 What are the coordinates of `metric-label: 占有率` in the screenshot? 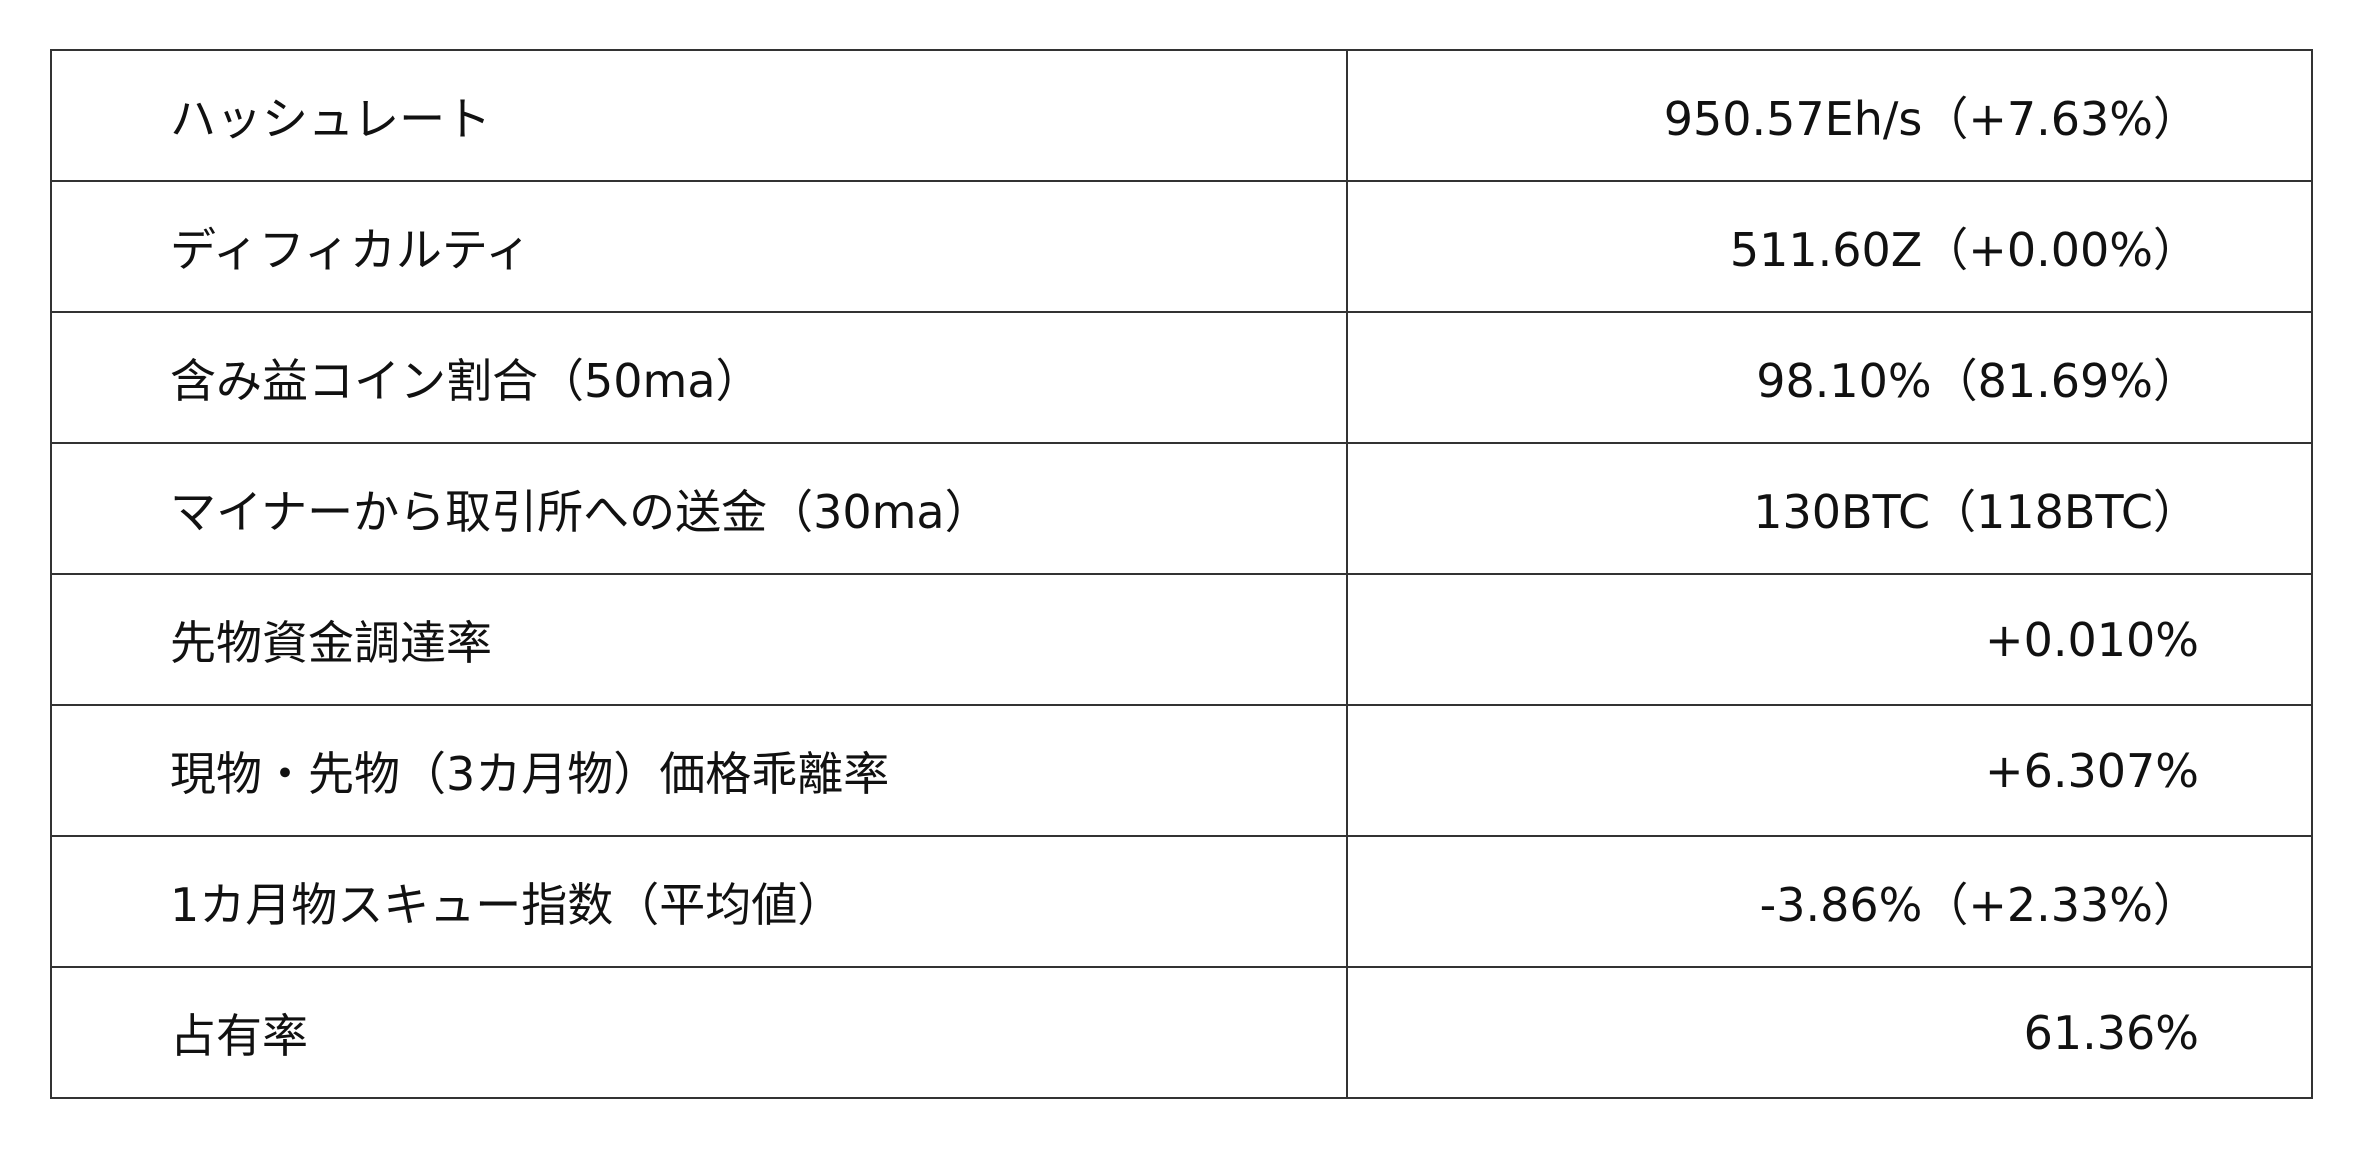 It's located at (699, 1032).